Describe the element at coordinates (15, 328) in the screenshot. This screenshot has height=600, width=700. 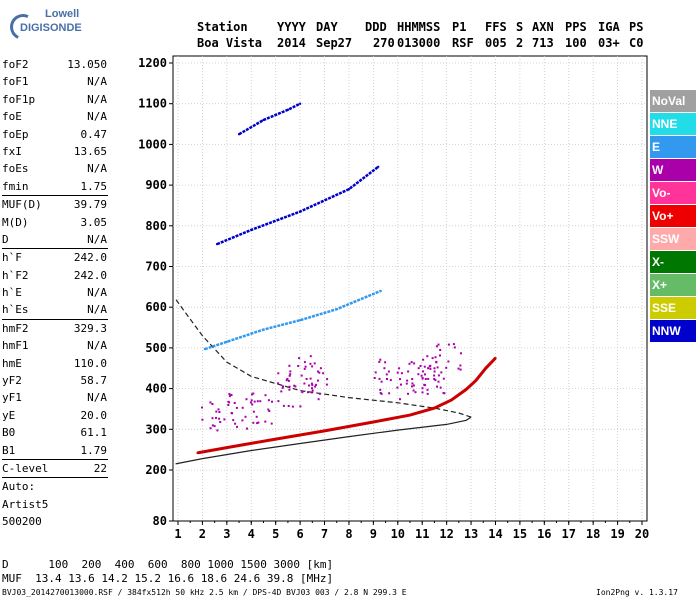
I see `param-label: hmF2` at that location.